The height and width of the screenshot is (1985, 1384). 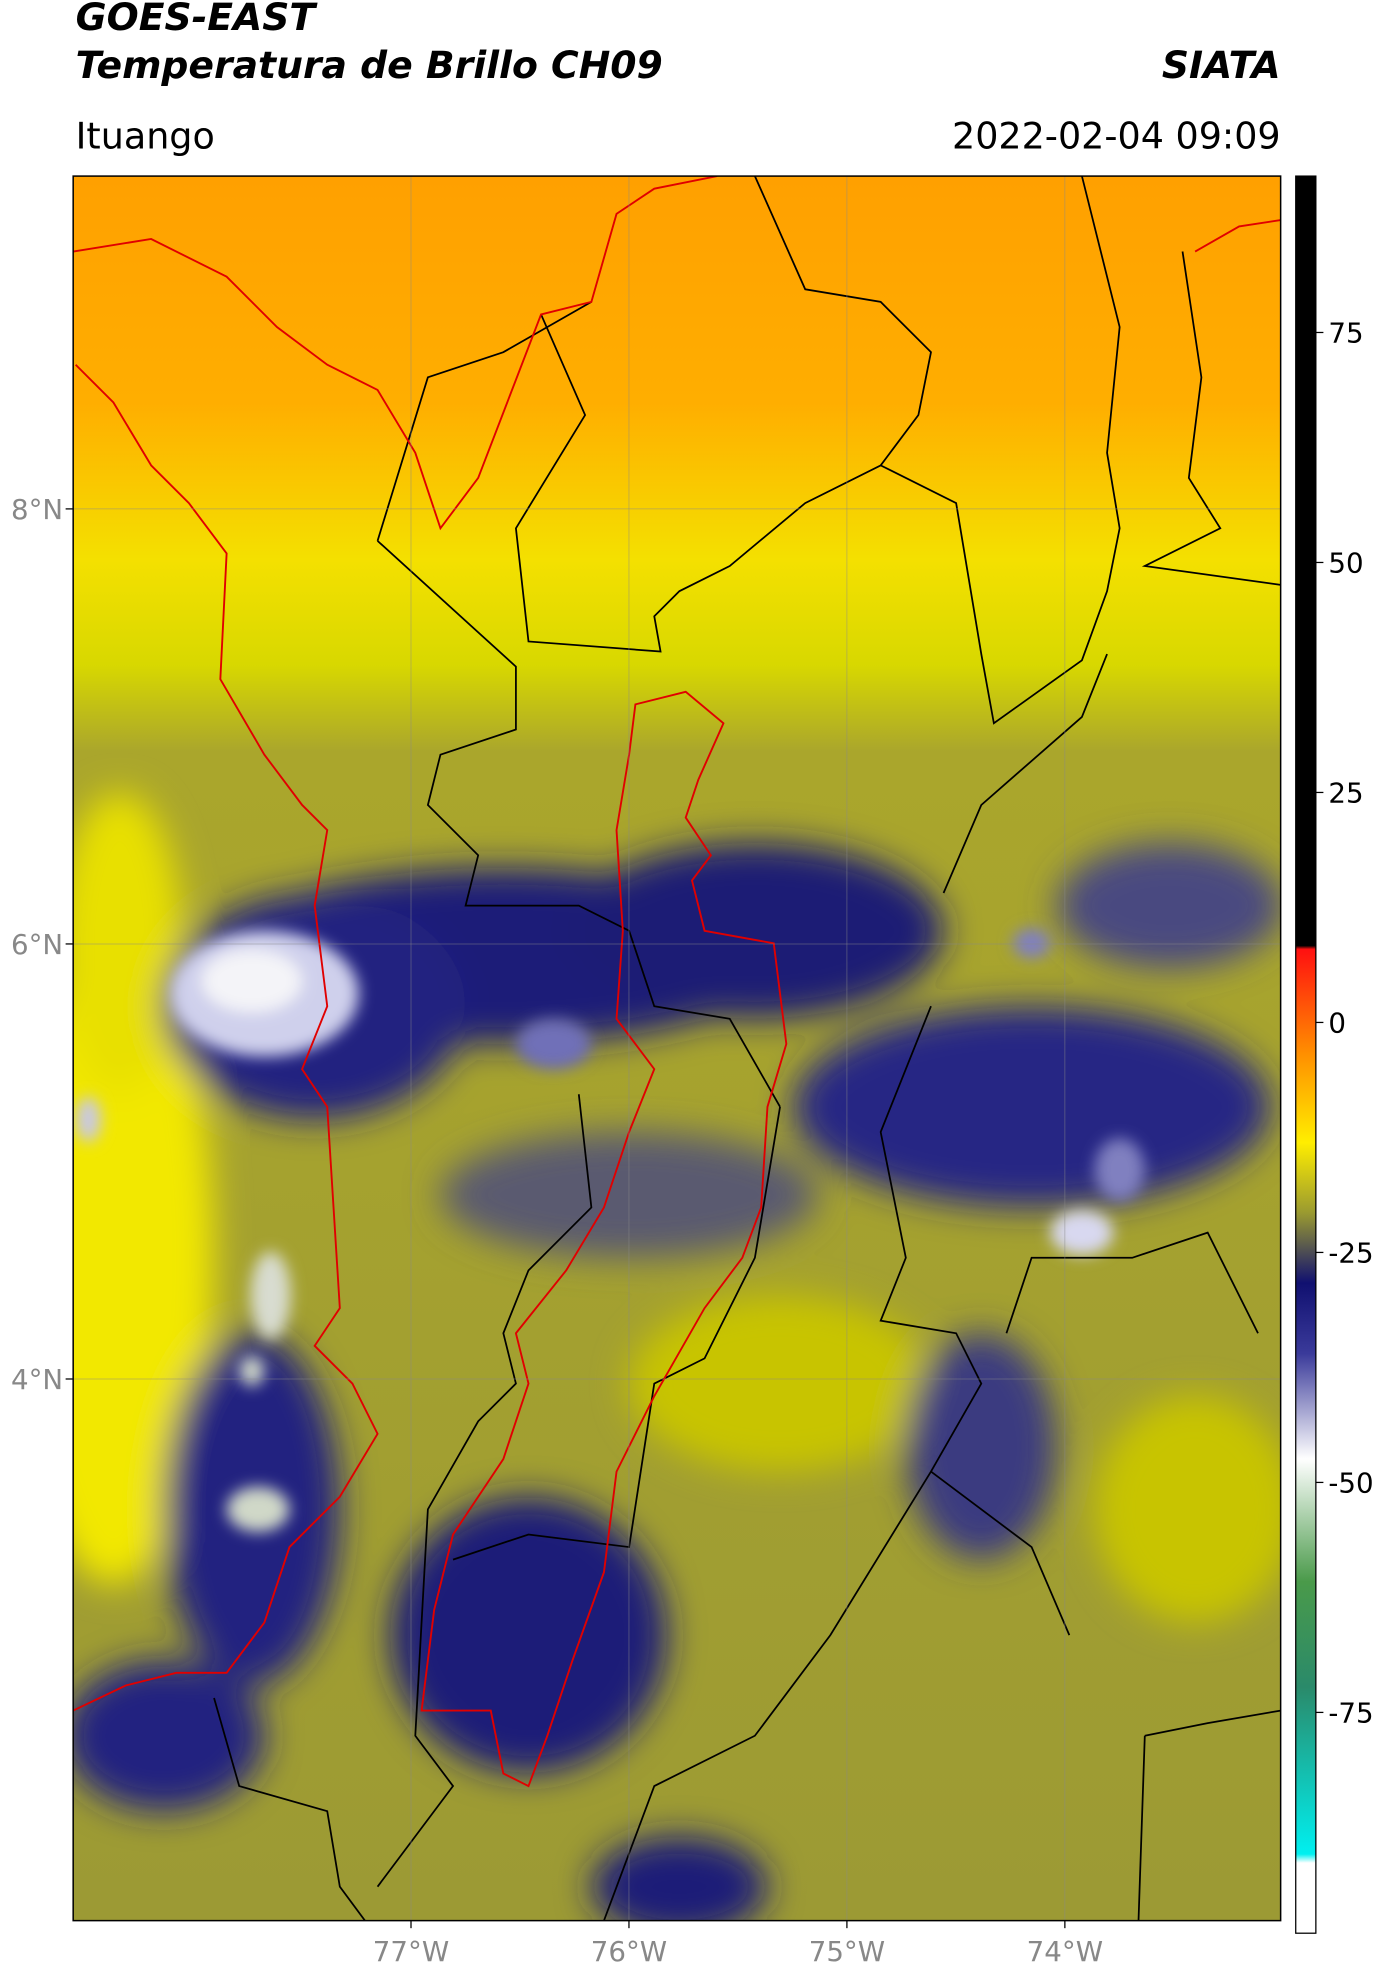 I want to click on x-tick-label: 75°W, so click(x=847, y=1951).